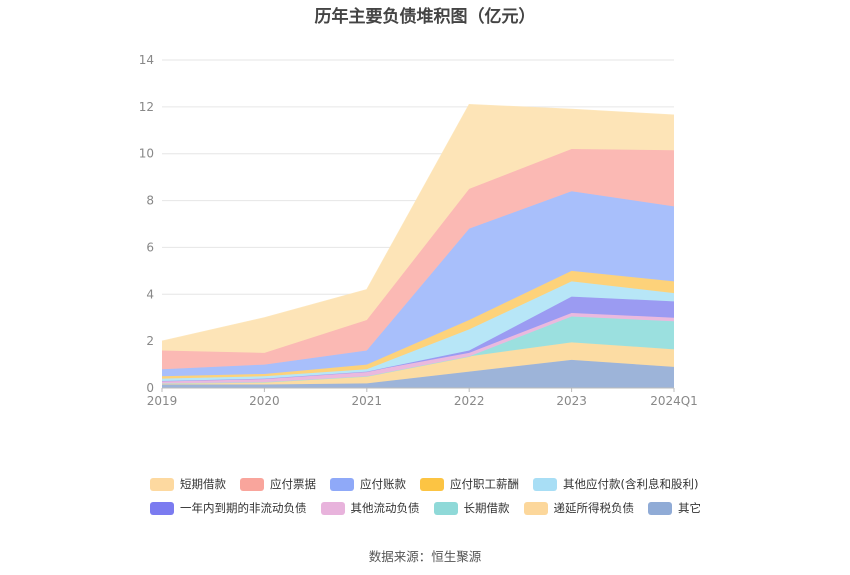 The height and width of the screenshot is (575, 850). I want to click on x-tick-label: 2021, so click(367, 401).